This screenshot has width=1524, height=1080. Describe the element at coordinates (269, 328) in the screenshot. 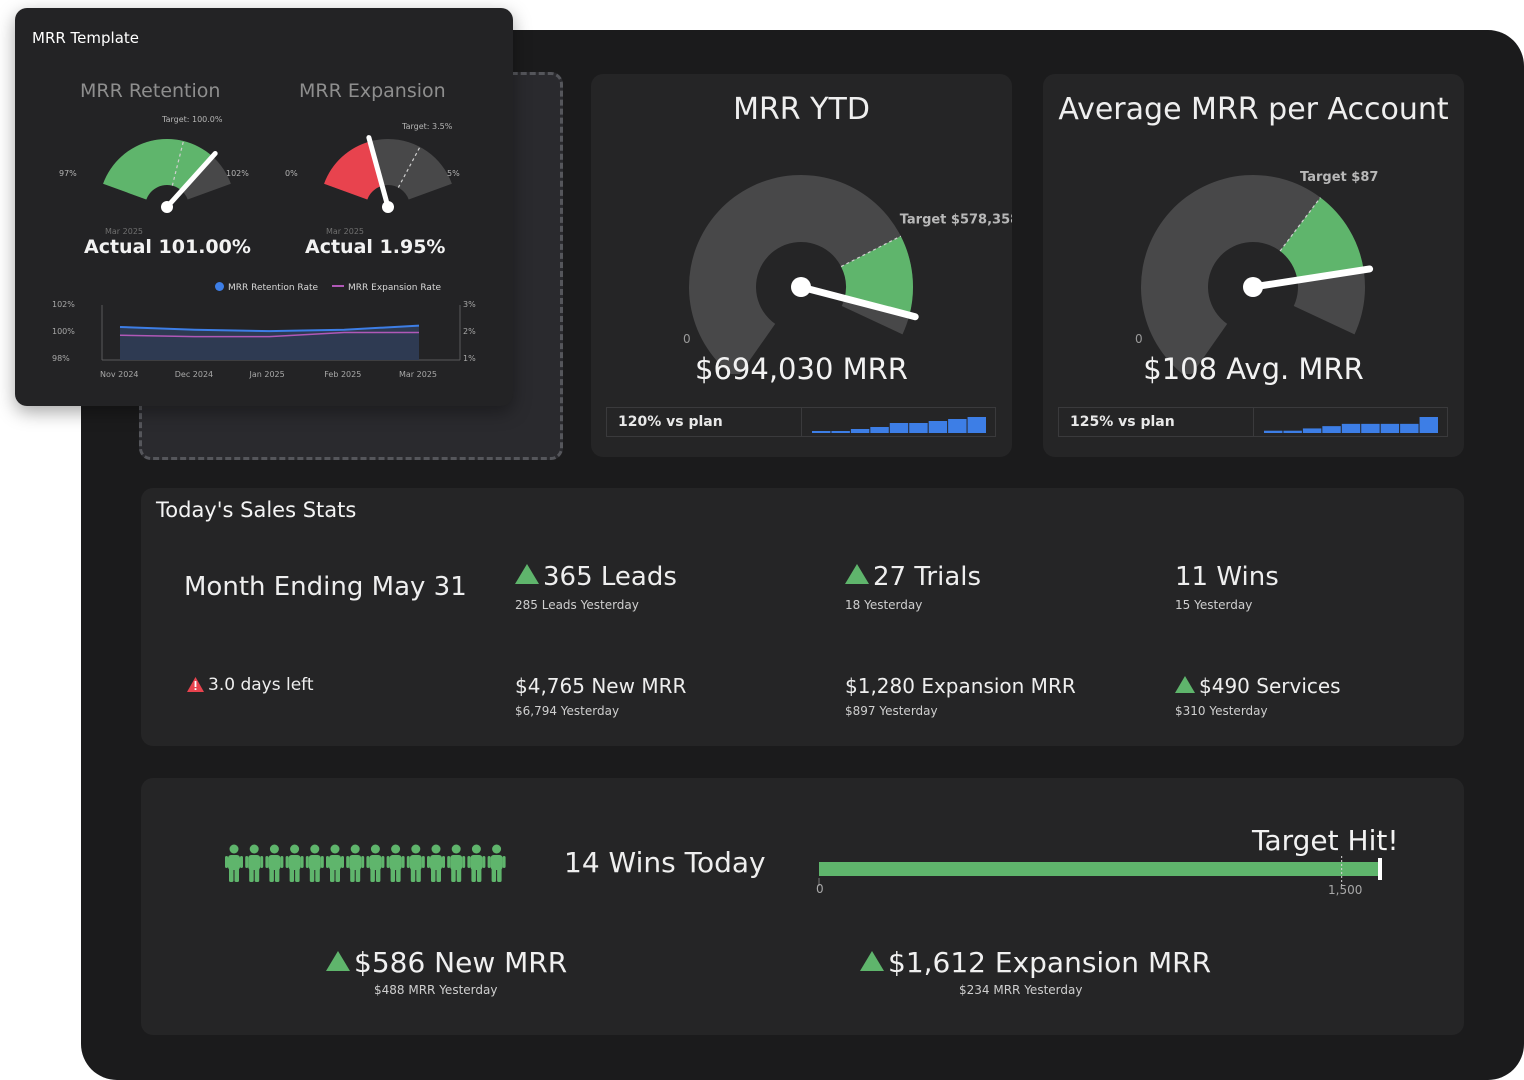

I see `retention-line` at that location.